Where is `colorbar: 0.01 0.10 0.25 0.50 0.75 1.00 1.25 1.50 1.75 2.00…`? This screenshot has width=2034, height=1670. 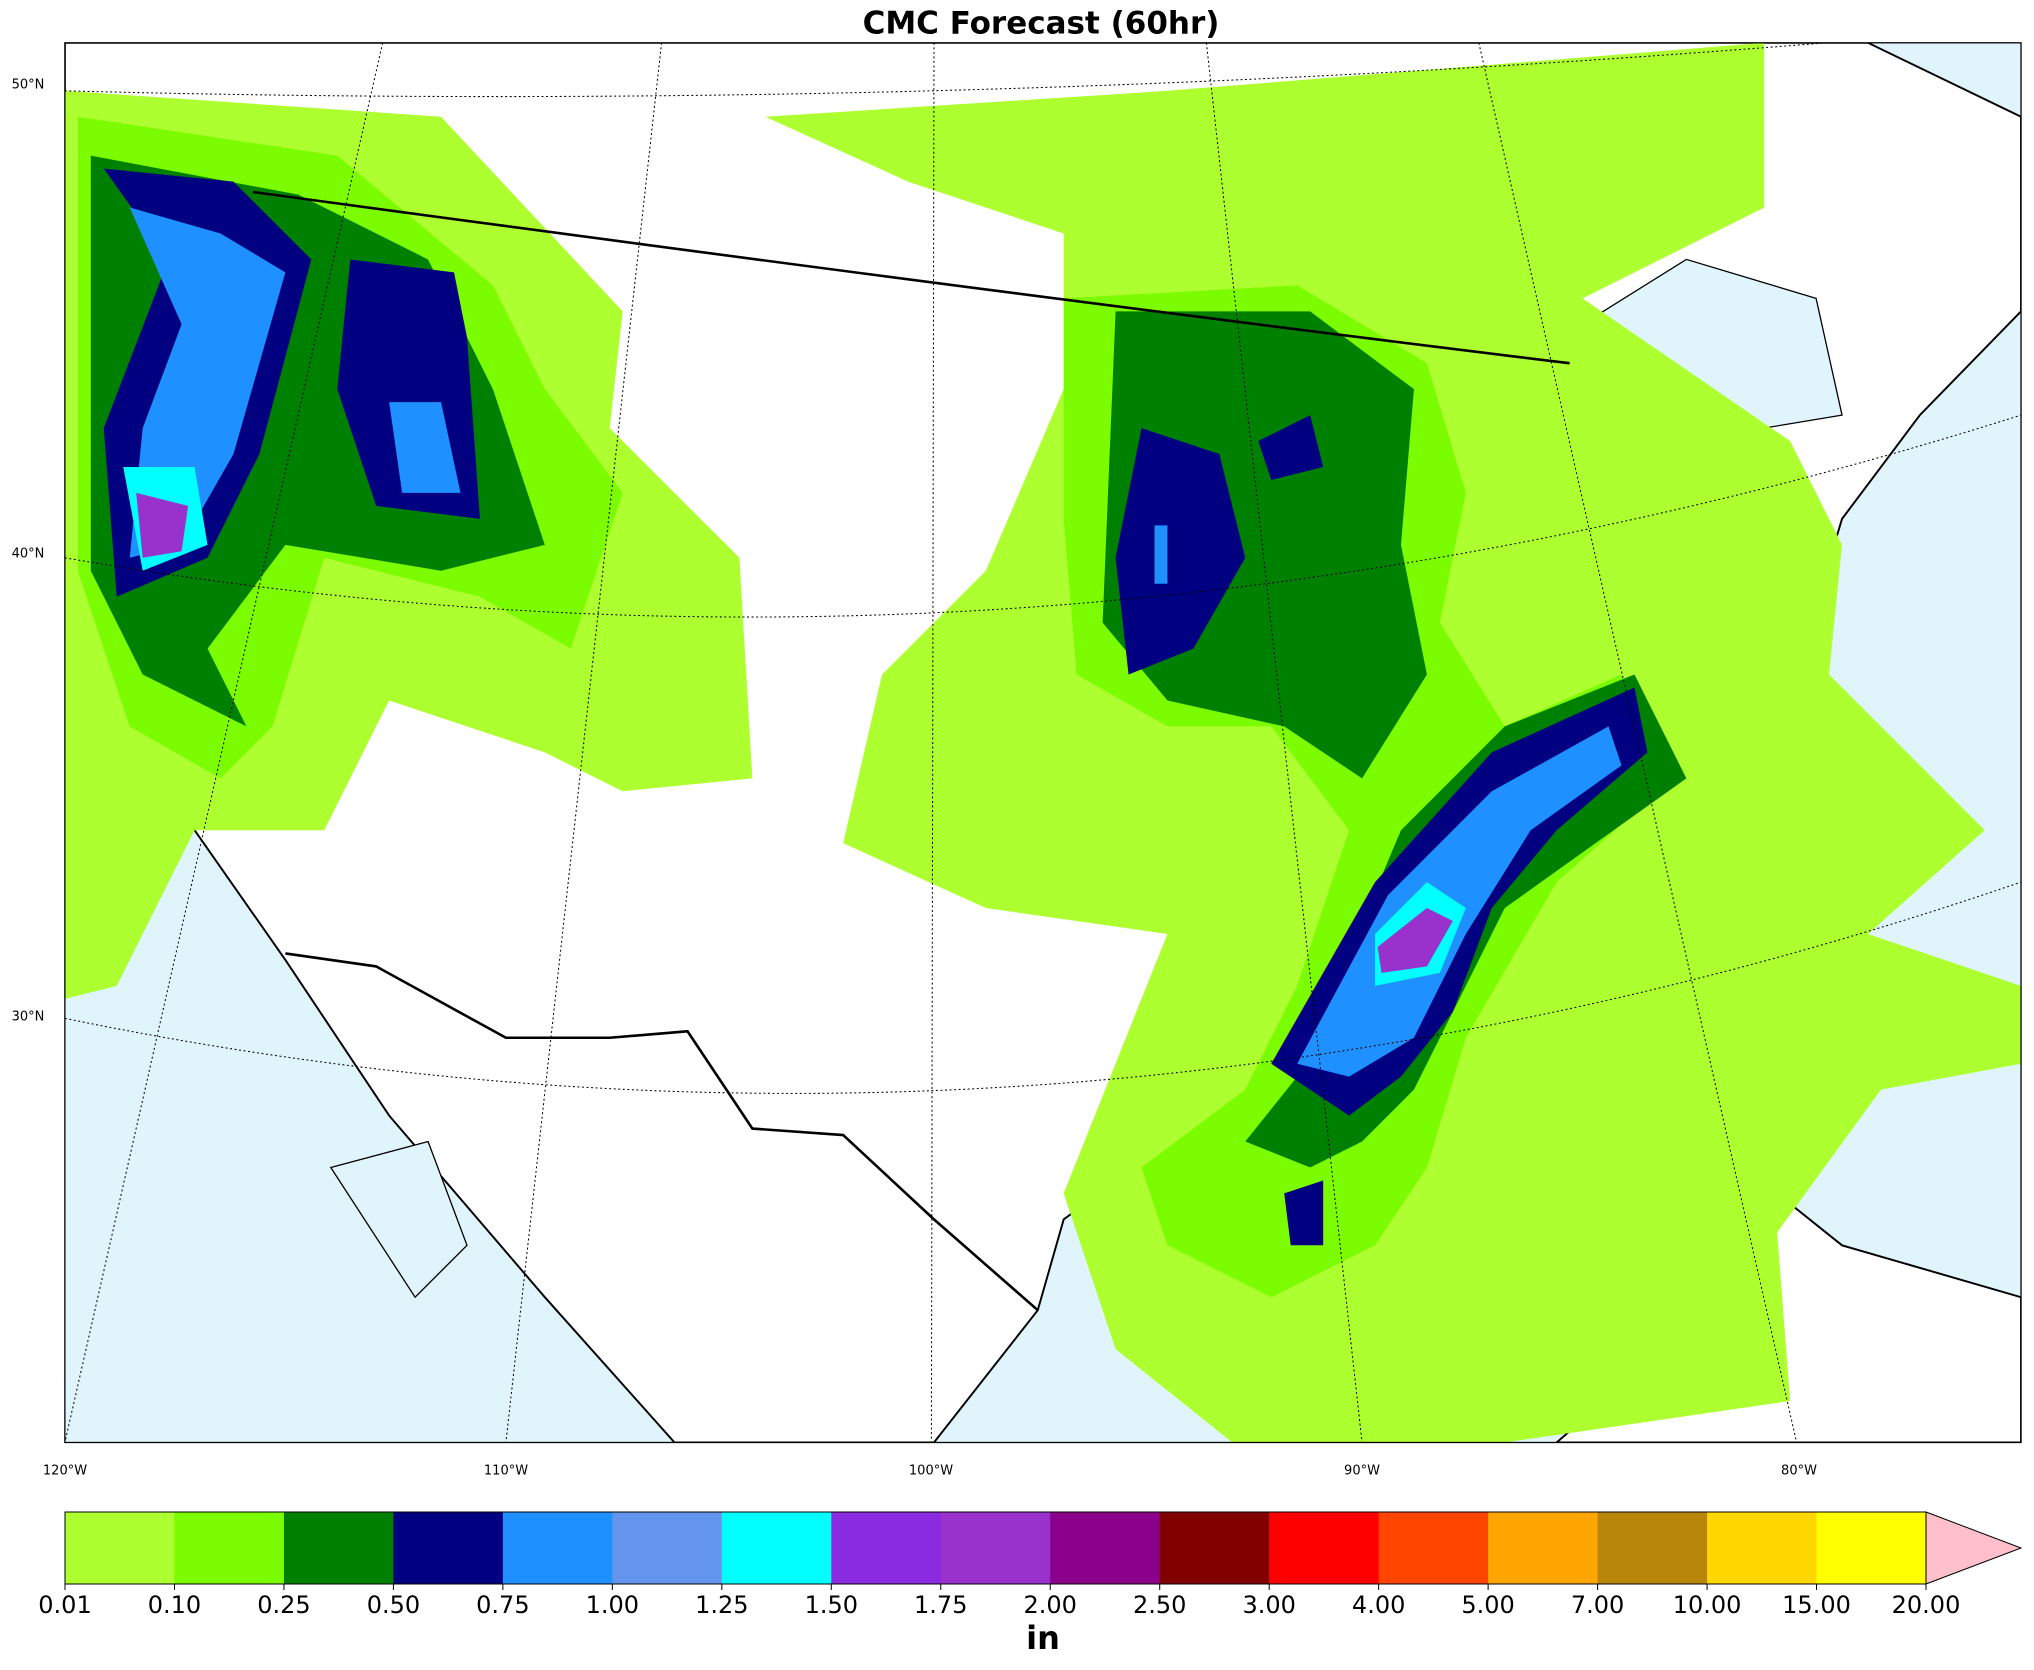
colorbar: 0.01 0.10 0.25 0.50 0.75 1.00 1.25 1.50 1.75 2.00… is located at coordinates (1030, 1565).